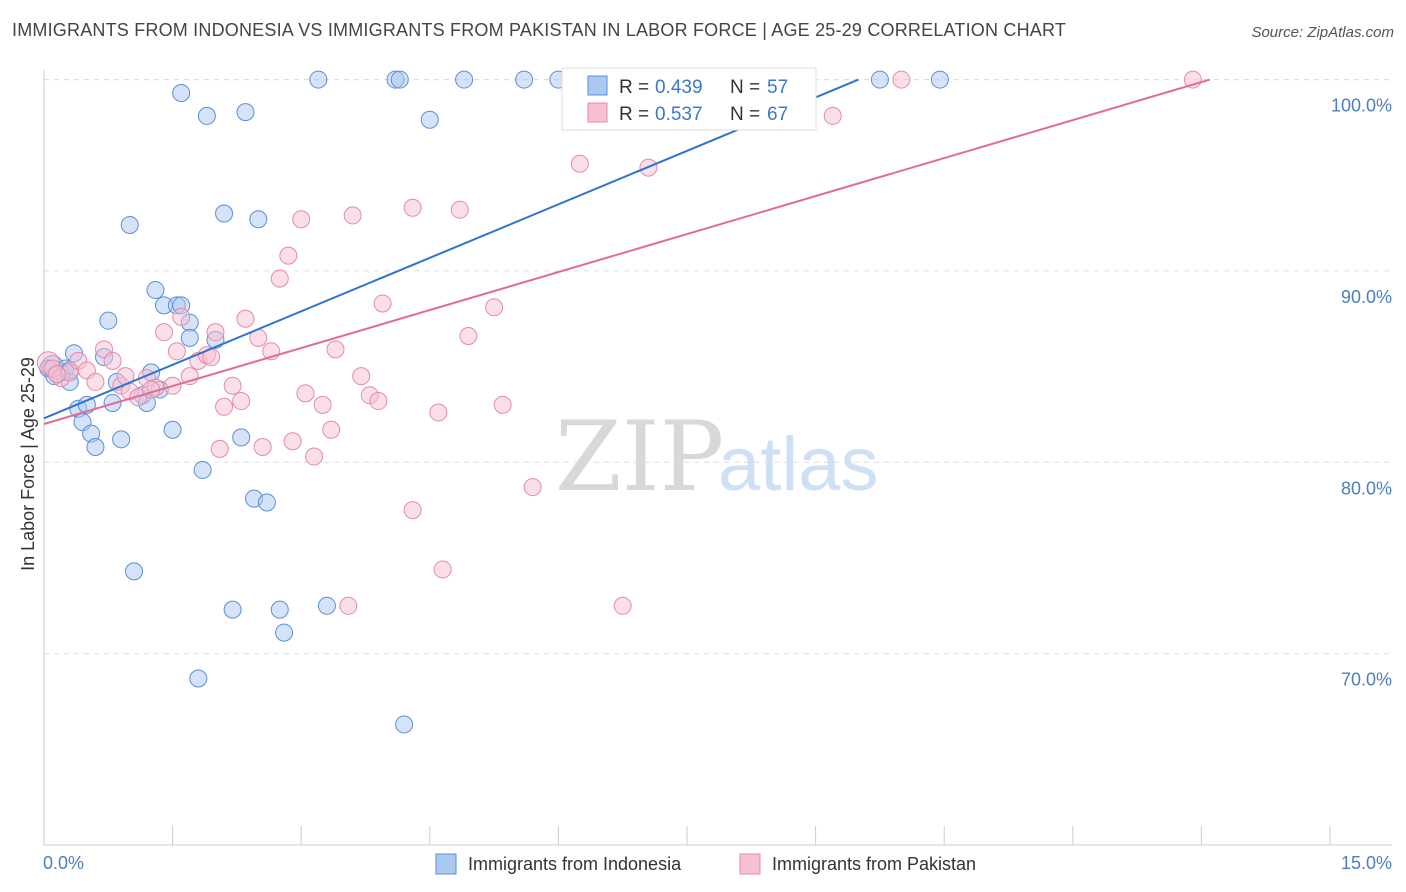 The image size is (1406, 892). What do you see at coordinates (745, 114) in the screenshot?
I see `stats-n-label-pakistan: N =` at bounding box center [745, 114].